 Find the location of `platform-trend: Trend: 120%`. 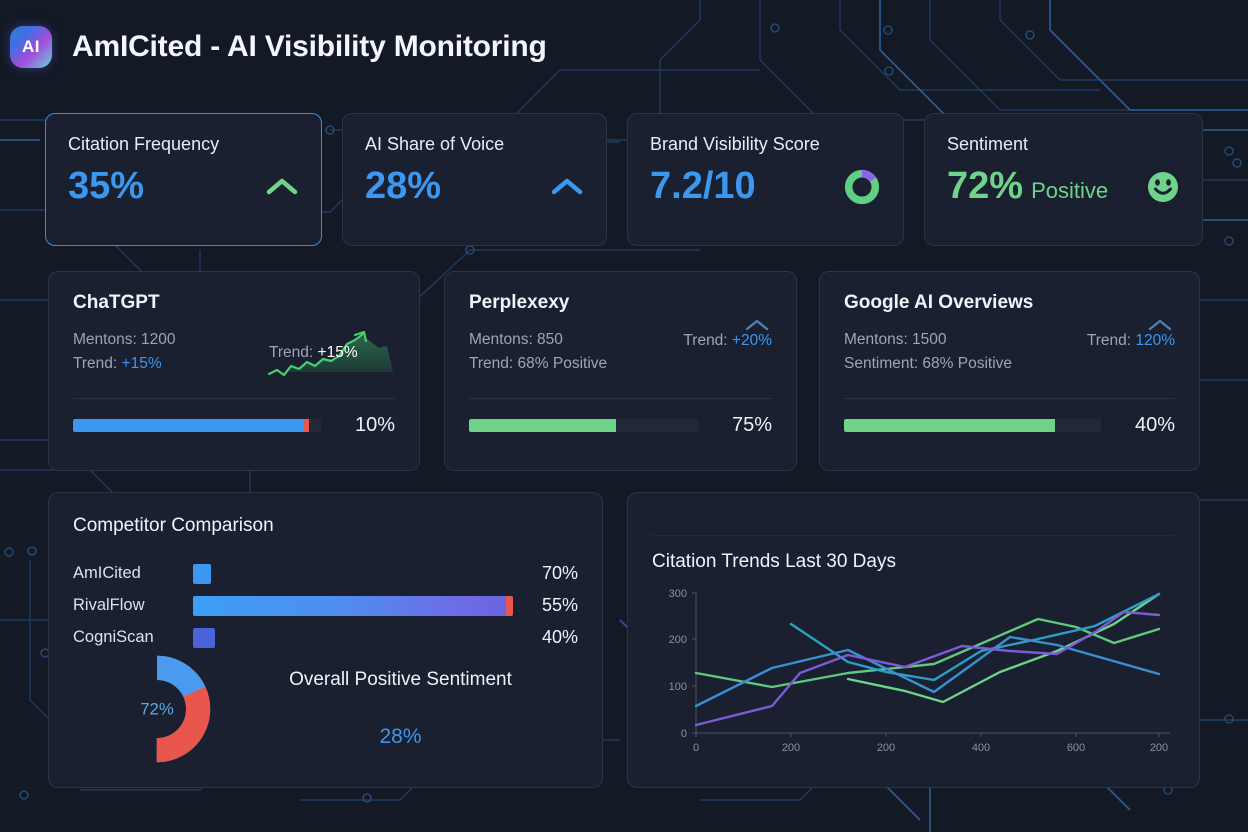

platform-trend: Trend: 120% is located at coordinates (1131, 341).